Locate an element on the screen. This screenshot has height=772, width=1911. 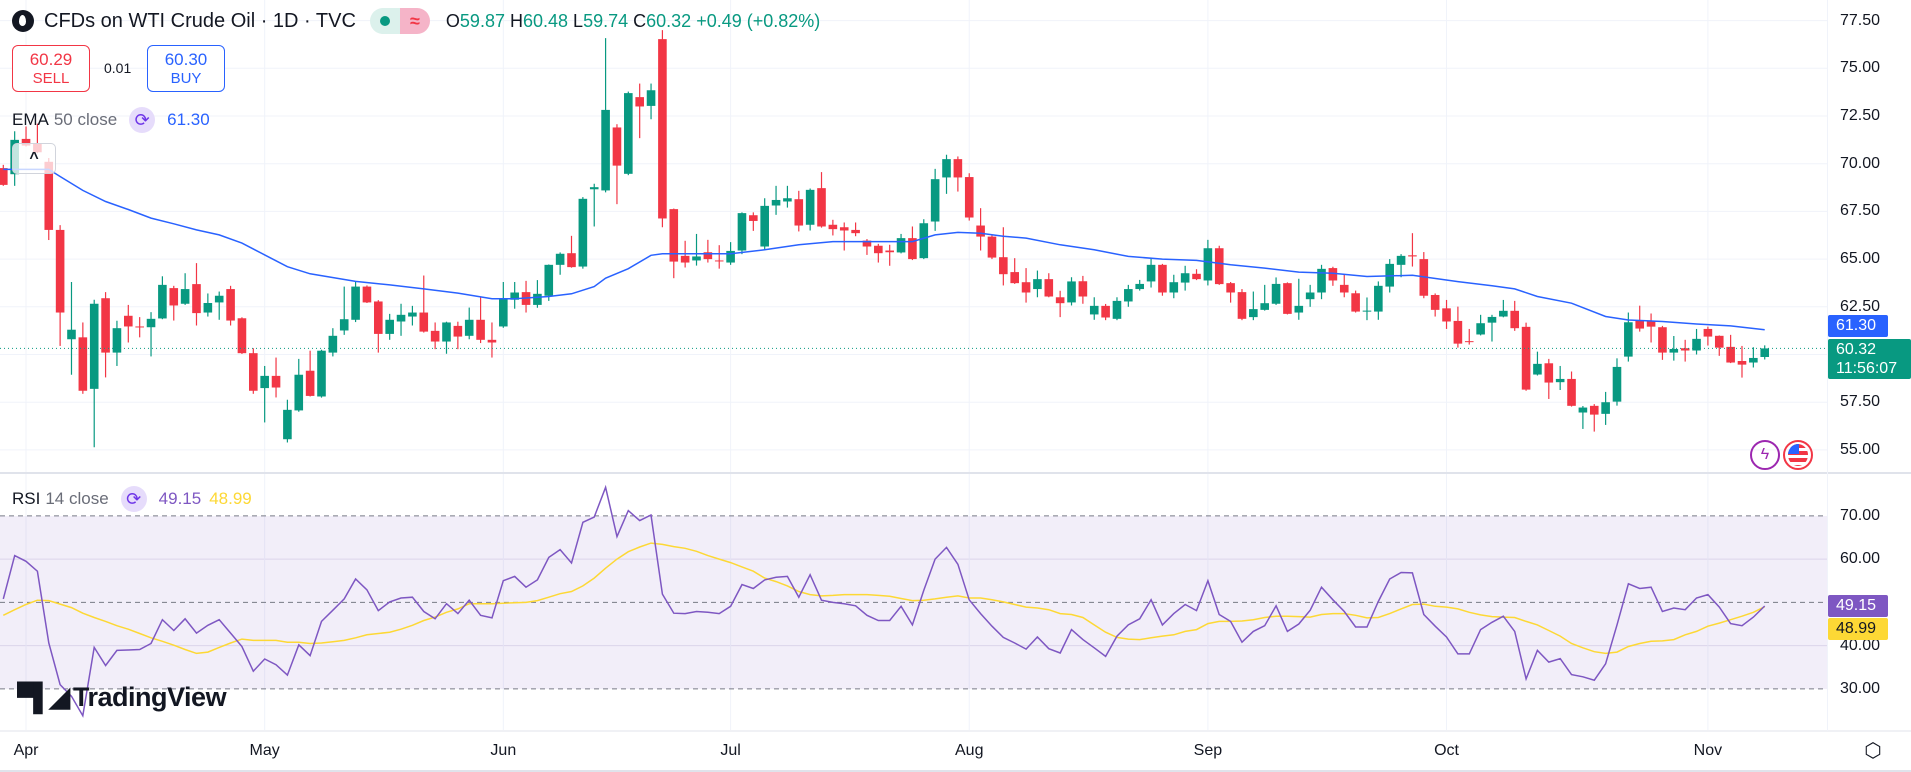
market-status-pill: ≈ is located at coordinates (399, 21).